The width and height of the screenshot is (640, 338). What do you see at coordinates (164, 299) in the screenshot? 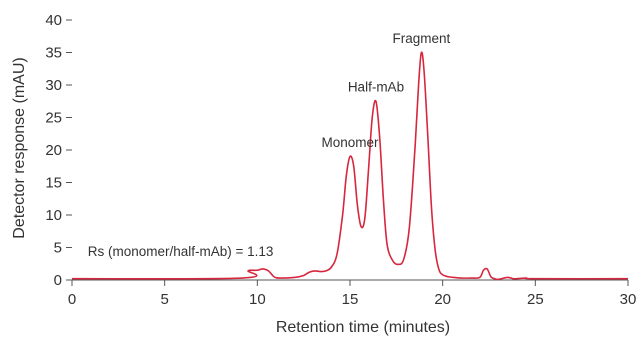
I see `x-tick-label: 5` at bounding box center [164, 299].